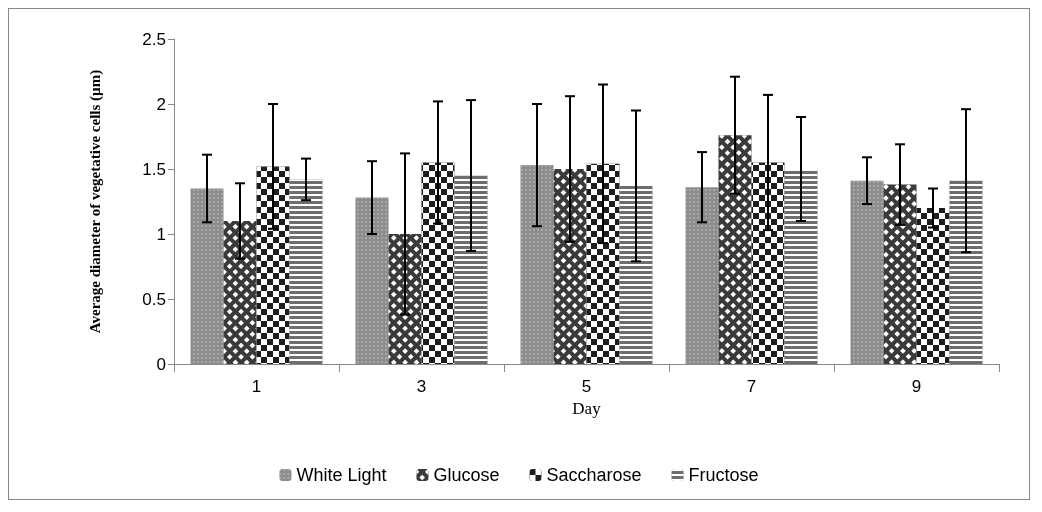 The width and height of the screenshot is (1042, 512). Describe the element at coordinates (587, 408) in the screenshot. I see `x-axis-title: Day` at that location.